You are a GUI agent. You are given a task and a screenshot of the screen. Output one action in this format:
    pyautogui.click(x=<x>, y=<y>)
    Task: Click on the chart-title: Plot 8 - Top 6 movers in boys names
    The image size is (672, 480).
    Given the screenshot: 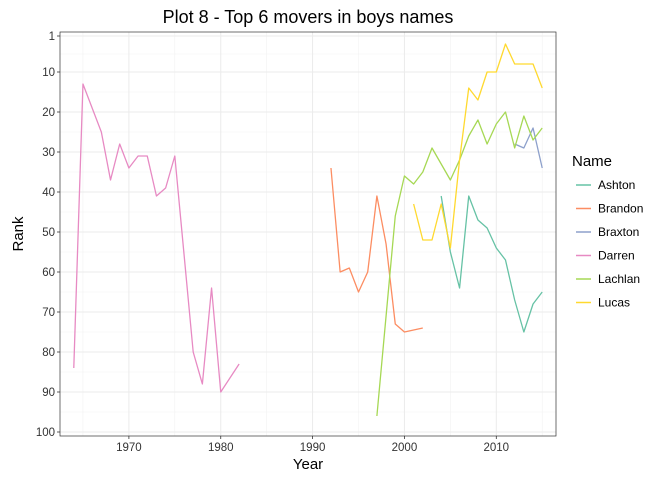 What is the action you would take?
    pyautogui.click(x=308, y=17)
    